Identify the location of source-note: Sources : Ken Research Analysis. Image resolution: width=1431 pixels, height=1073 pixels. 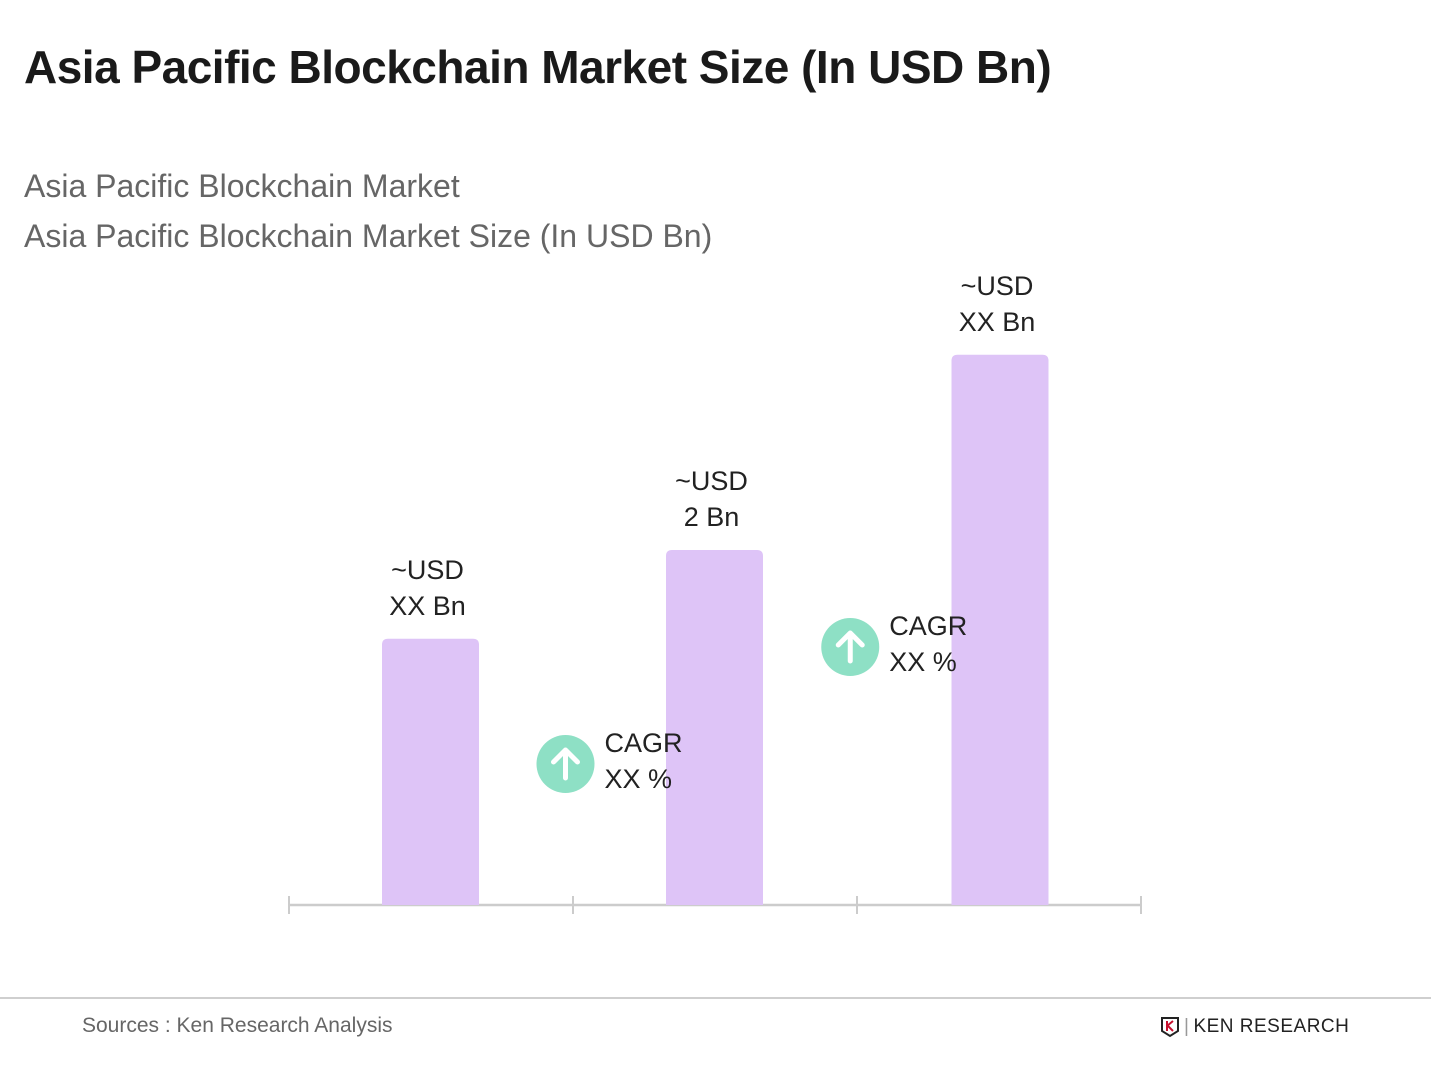
(237, 1025).